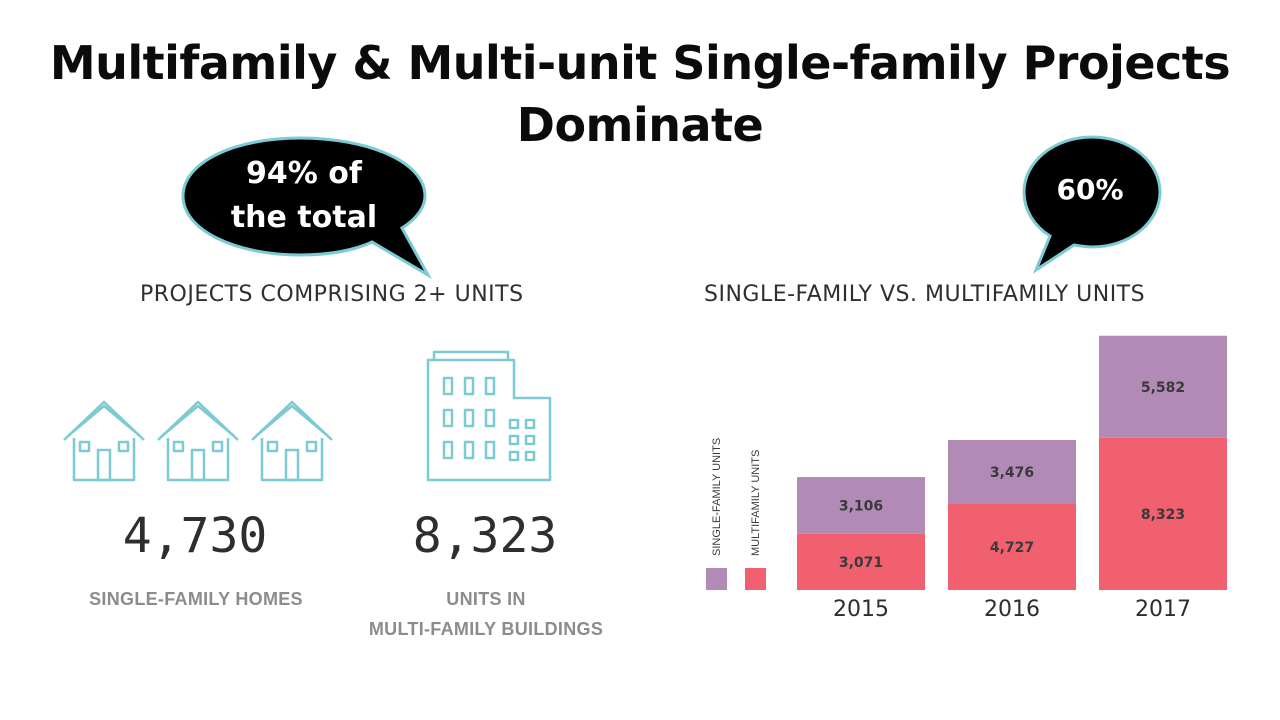 This screenshot has height=720, width=1280. I want to click on left-panel-heading: PROJECTS COMPRISING 2+ UNITS, so click(332, 294).